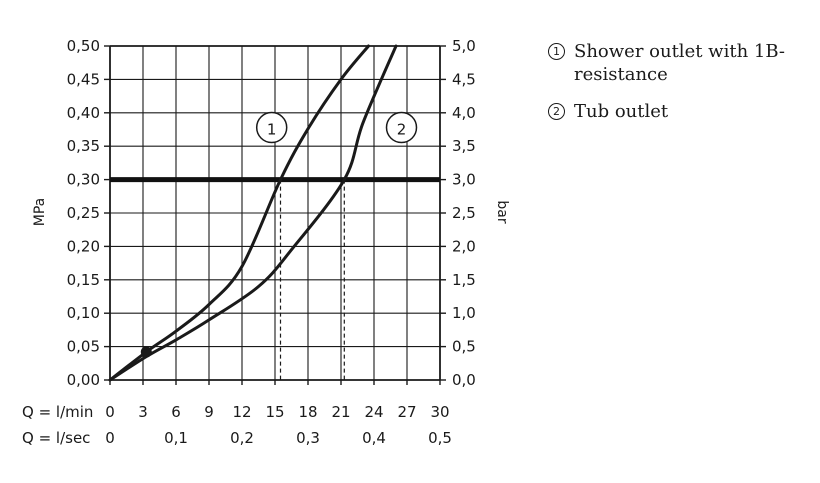 This screenshot has height=483, width=820. I want to click on y-axis-title-right: bar, so click(502, 211).